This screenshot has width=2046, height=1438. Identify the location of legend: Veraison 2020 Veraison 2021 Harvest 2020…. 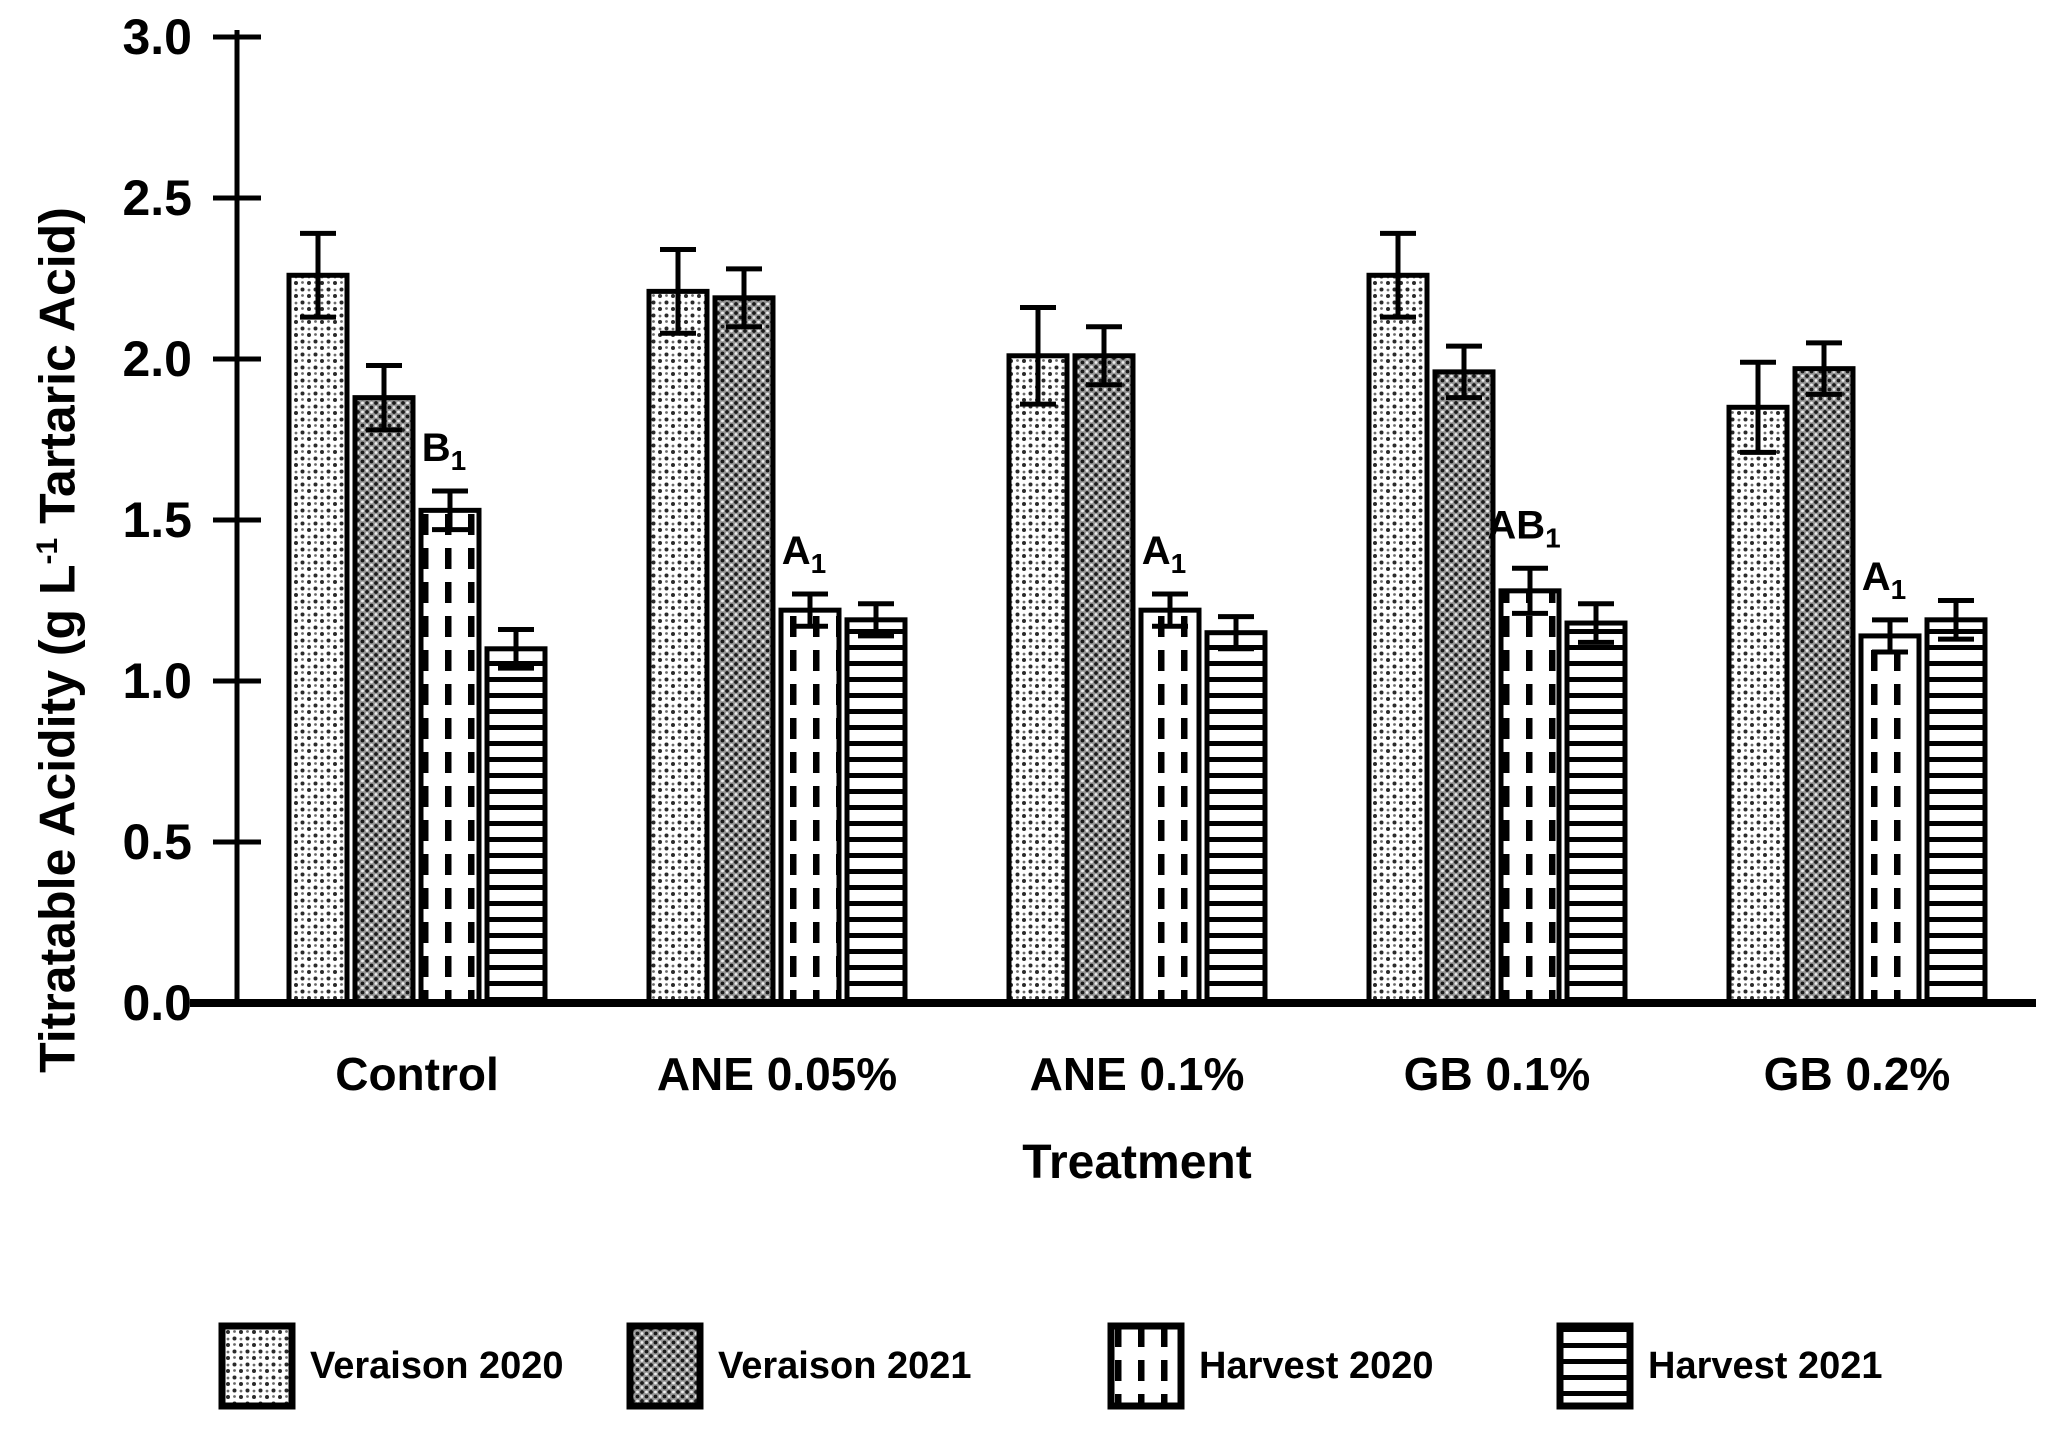
(1023, 1372).